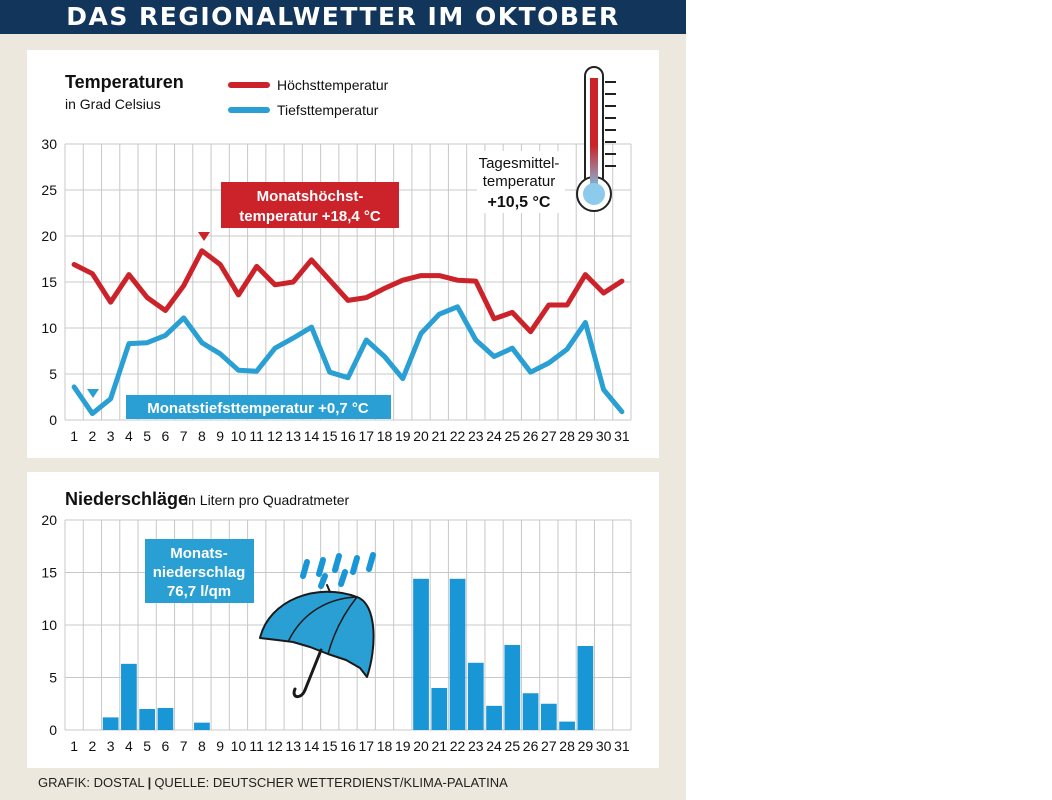 This screenshot has height=800, width=1052. What do you see at coordinates (239, 436) in the screenshot?
I see `x-tick-label: 10` at bounding box center [239, 436].